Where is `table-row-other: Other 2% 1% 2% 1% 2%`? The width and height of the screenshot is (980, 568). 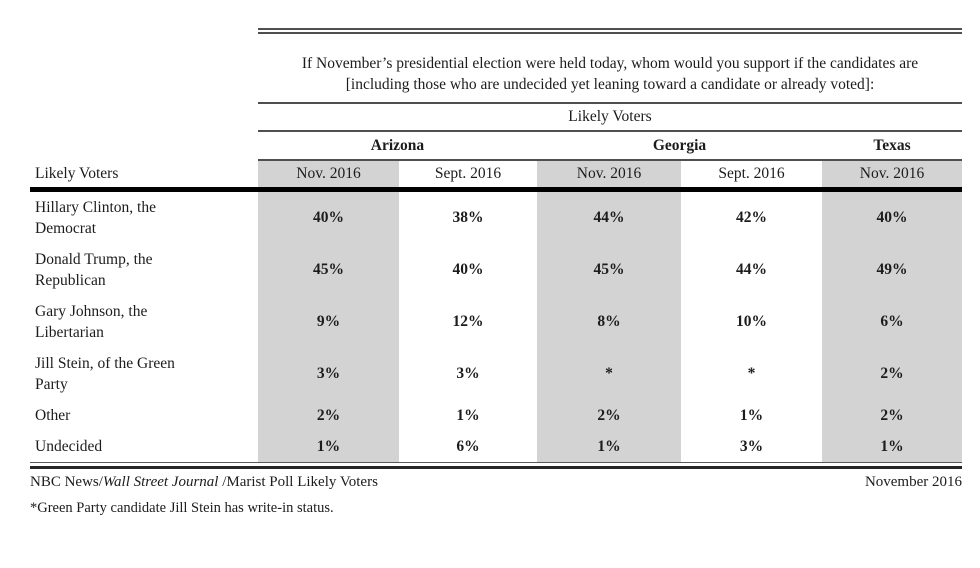
table-row-other: Other 2% 1% 2% 1% 2% is located at coordinates (496, 415).